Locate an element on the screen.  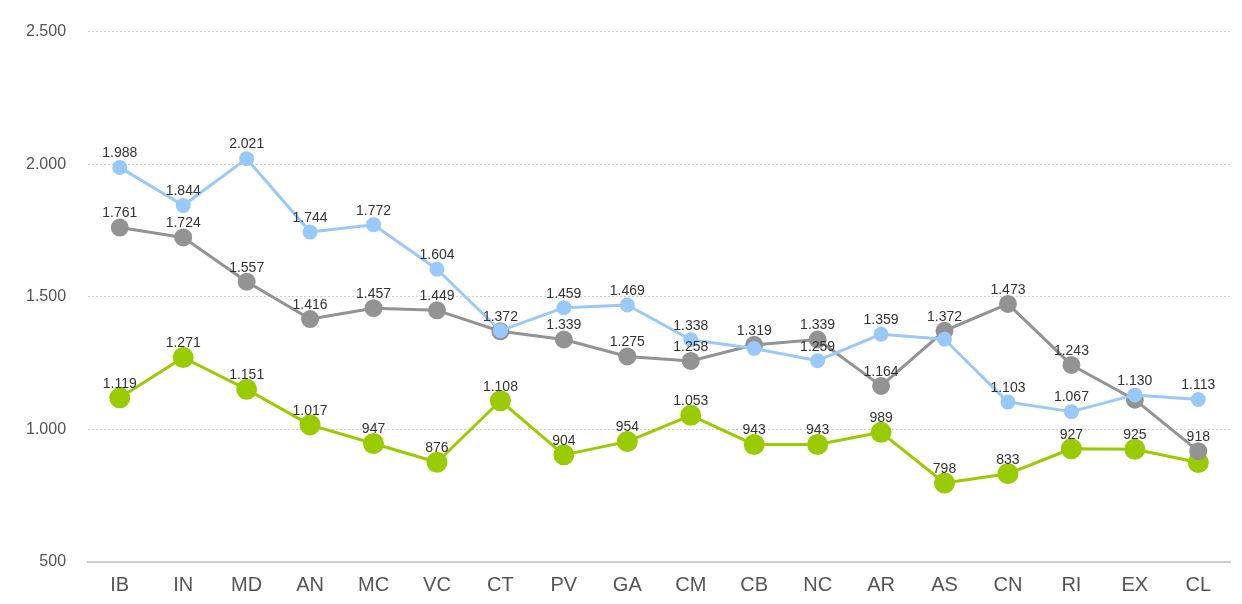
data-label: 989 is located at coordinates (881, 417).